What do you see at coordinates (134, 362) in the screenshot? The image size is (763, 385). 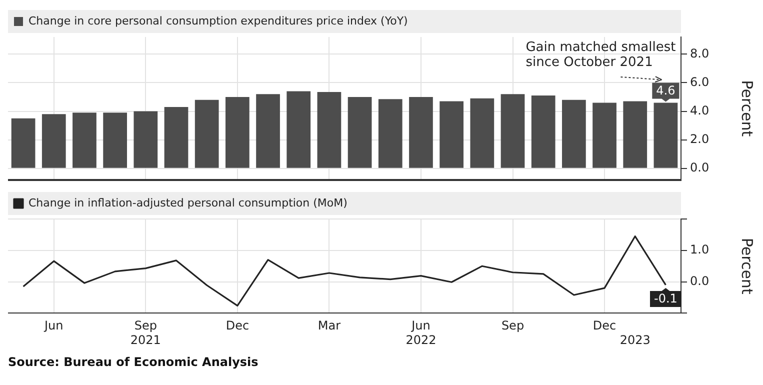 I see `source-note: Source: Bureau of Economic Analysis` at bounding box center [134, 362].